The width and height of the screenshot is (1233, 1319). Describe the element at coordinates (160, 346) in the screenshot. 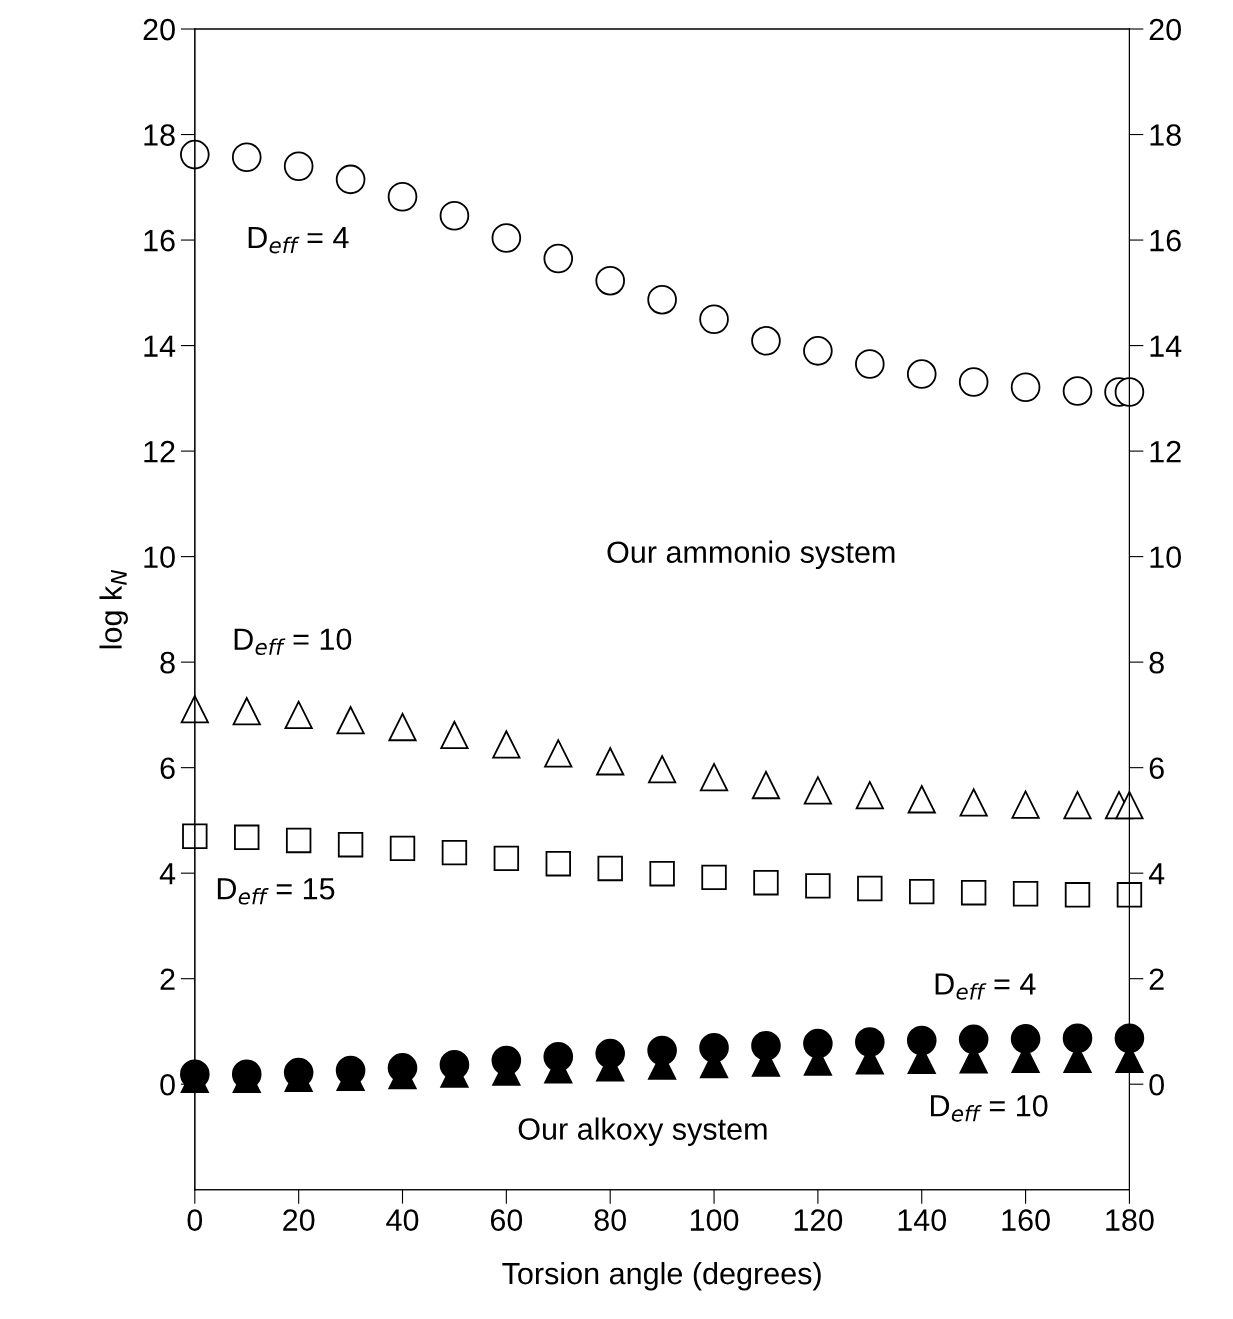

I see `y-tick-label: 14` at that location.